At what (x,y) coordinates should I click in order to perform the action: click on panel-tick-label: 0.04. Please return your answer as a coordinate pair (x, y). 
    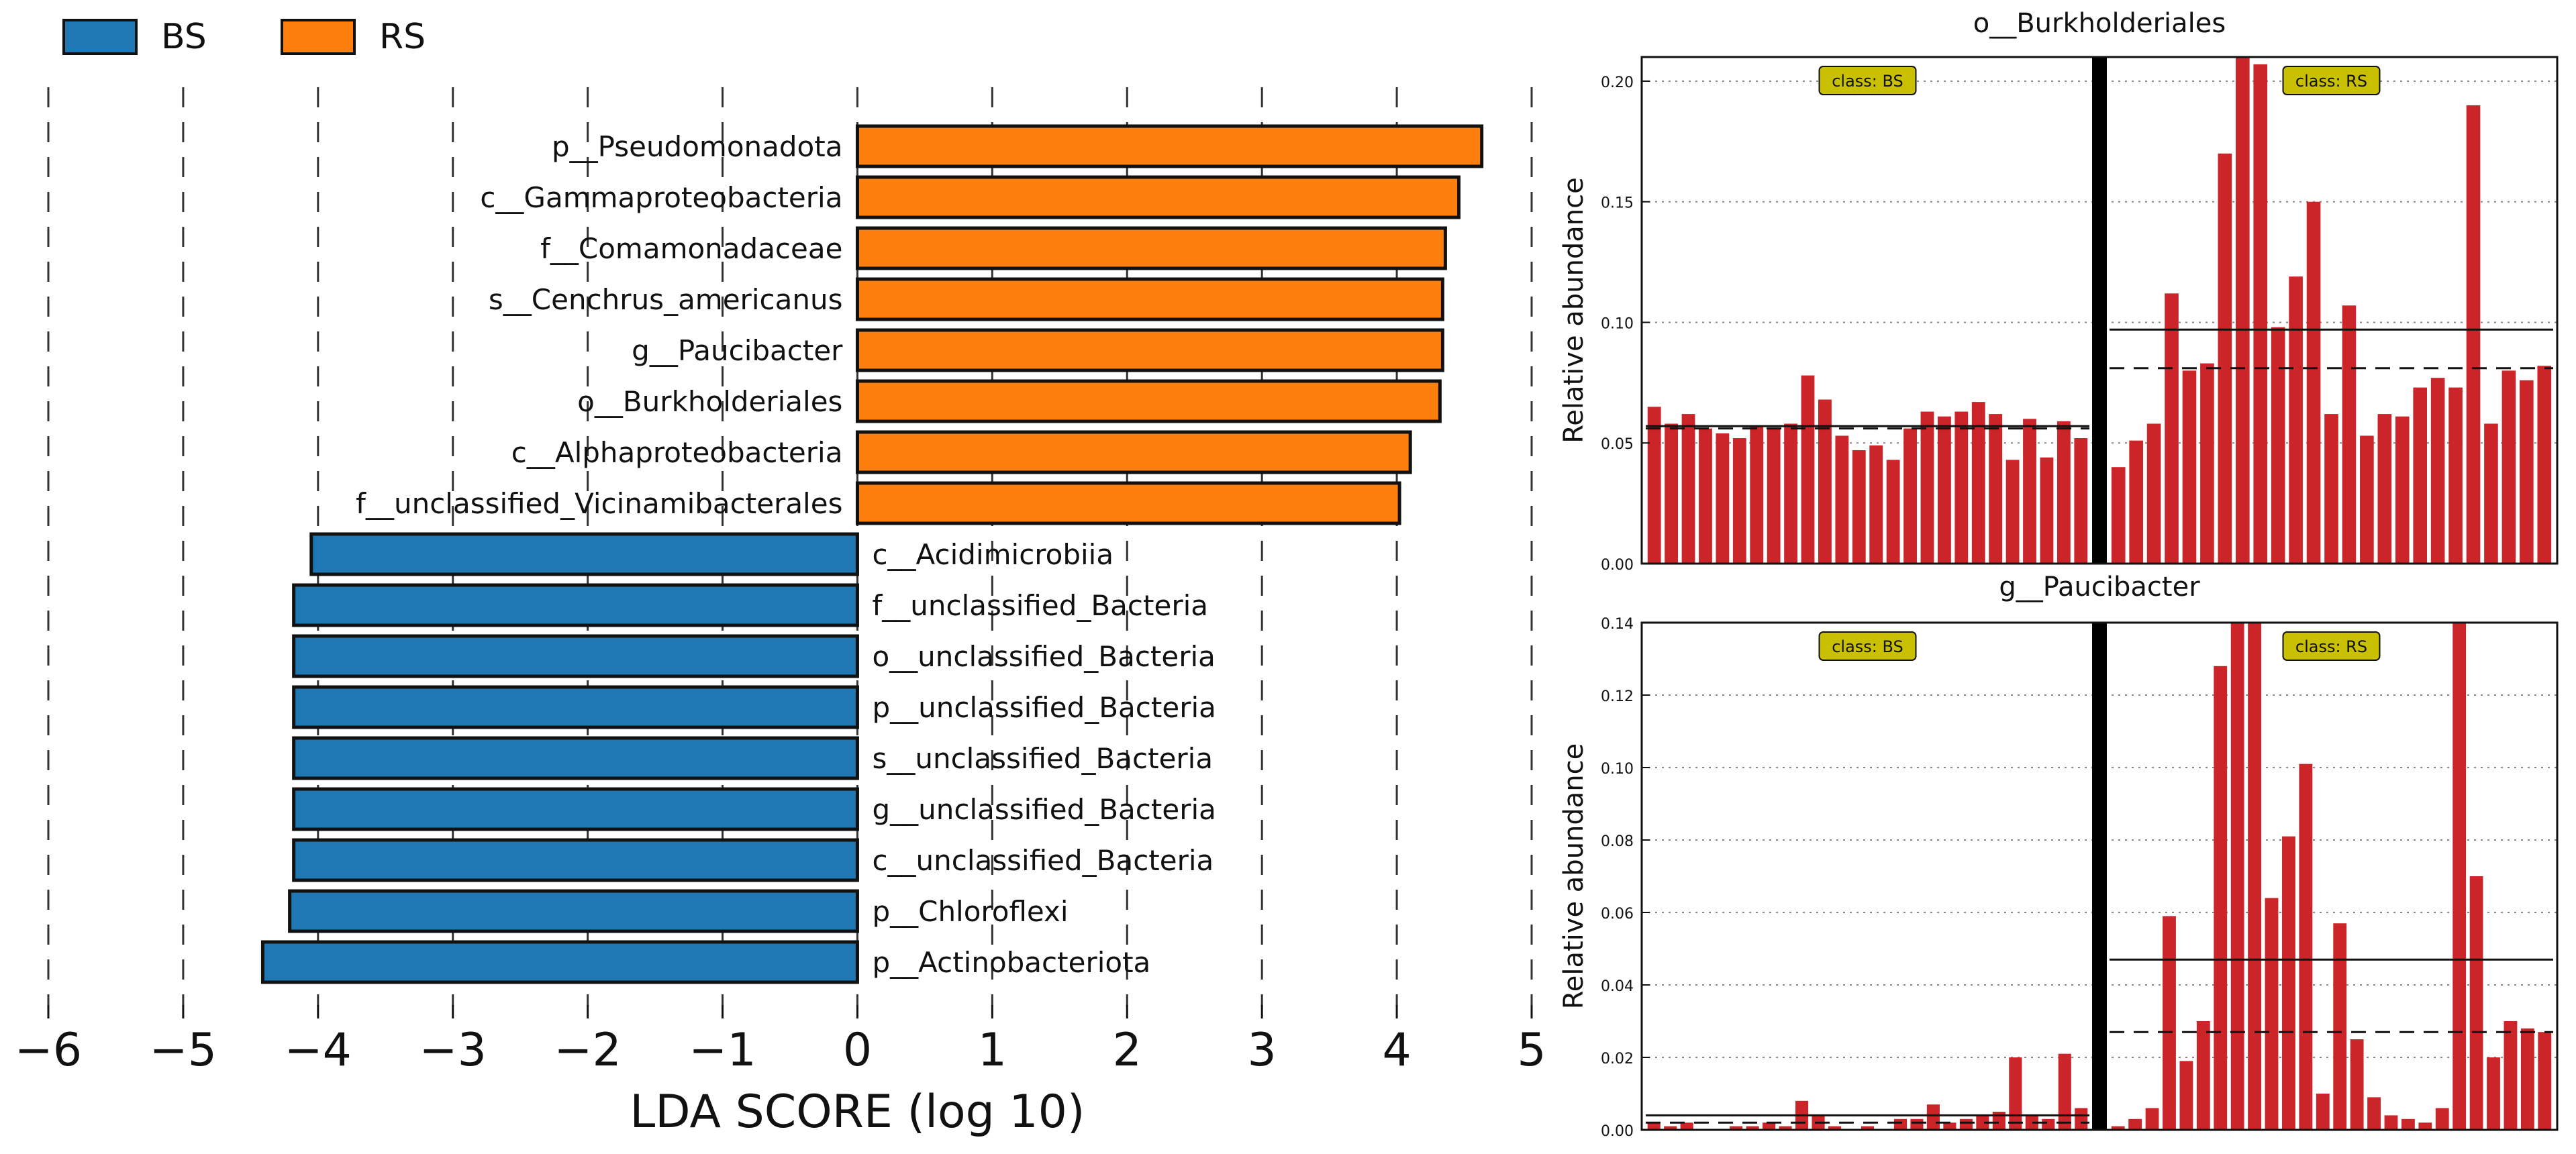
    Looking at the image, I should click on (1617, 987).